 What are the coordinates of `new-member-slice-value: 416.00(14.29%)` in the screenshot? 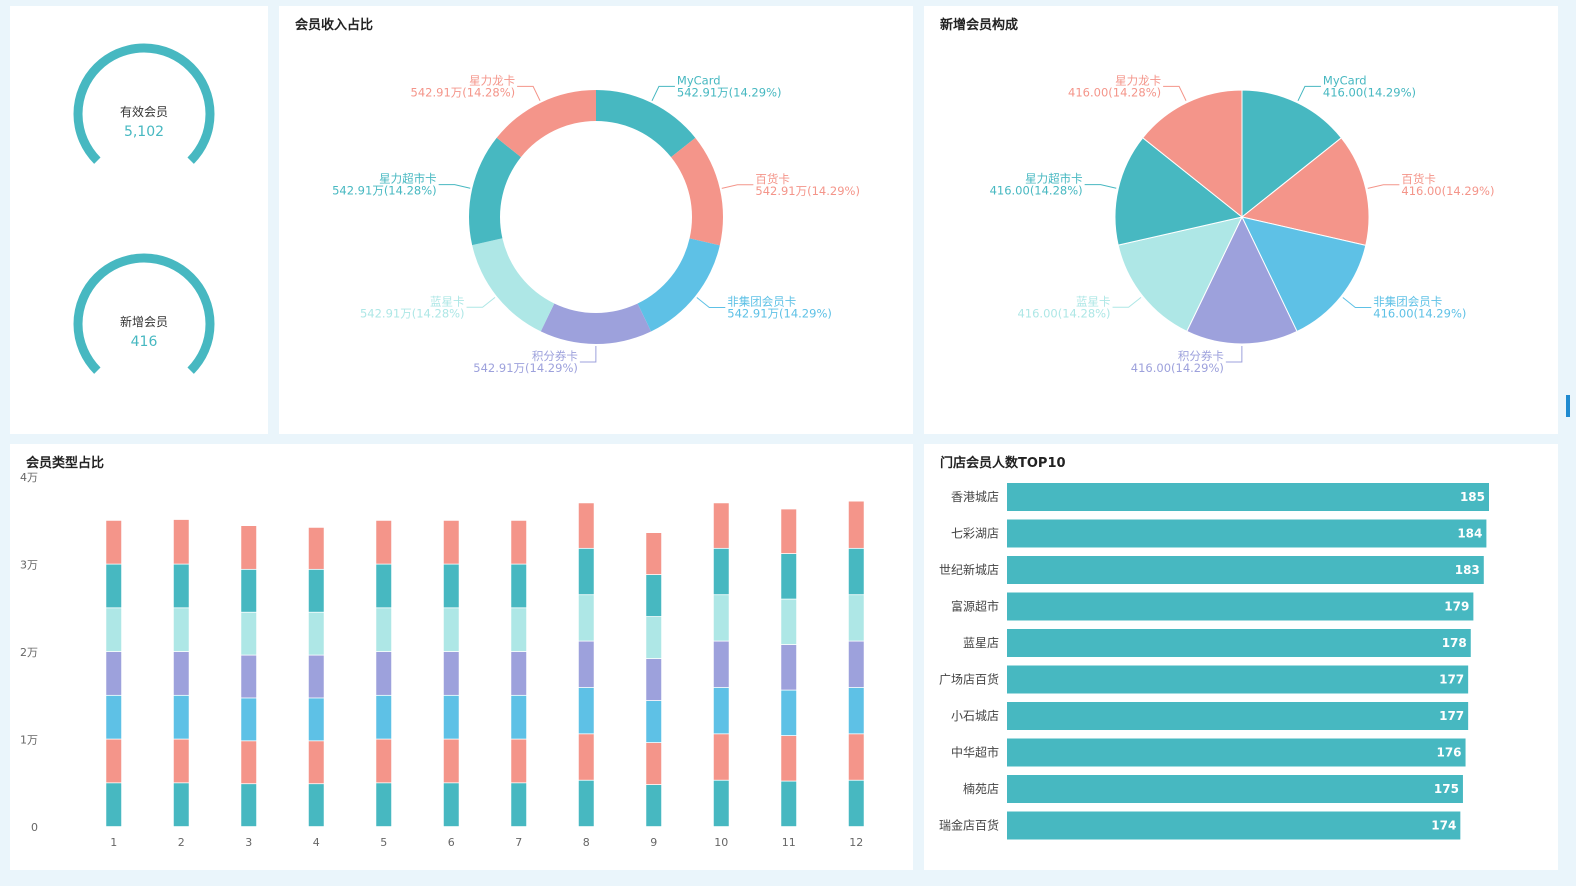 It's located at (1419, 313).